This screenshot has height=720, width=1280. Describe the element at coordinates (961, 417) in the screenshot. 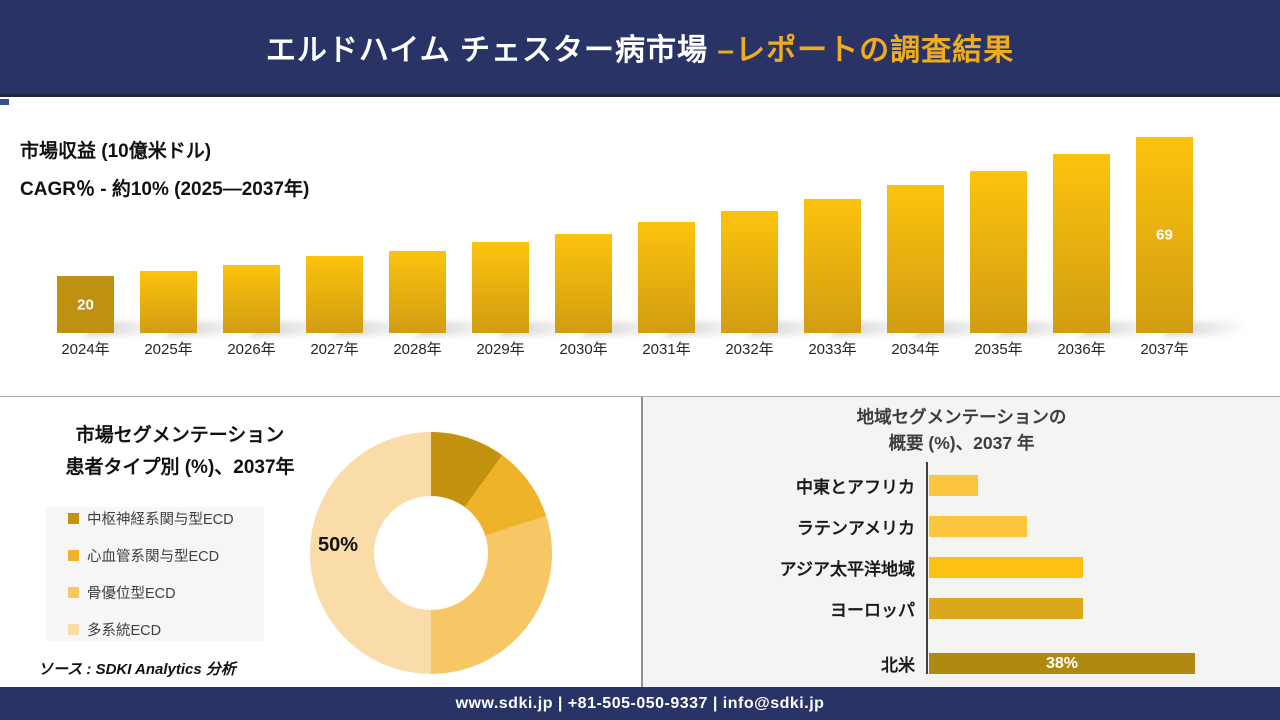

I see `regional-title-line1: 地域セグメンテーションの` at that location.